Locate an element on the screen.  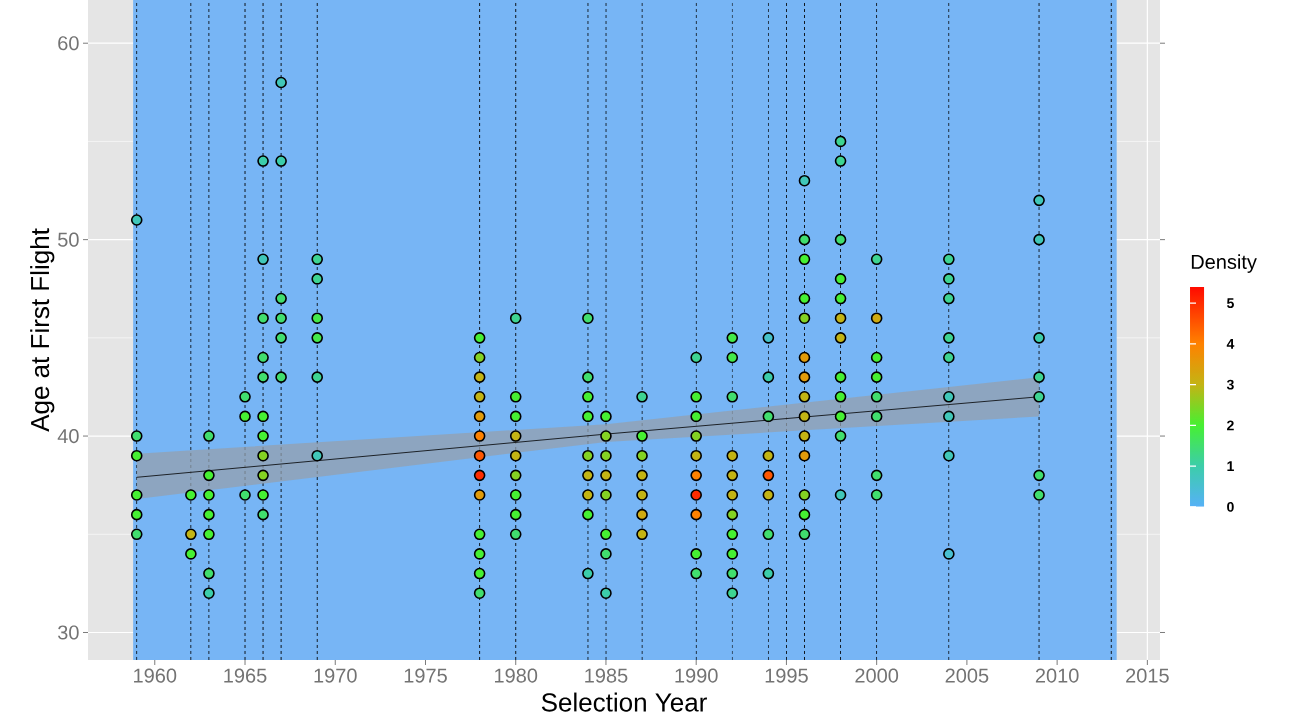
color-bar-label: 4 is located at coordinates (1230, 344).